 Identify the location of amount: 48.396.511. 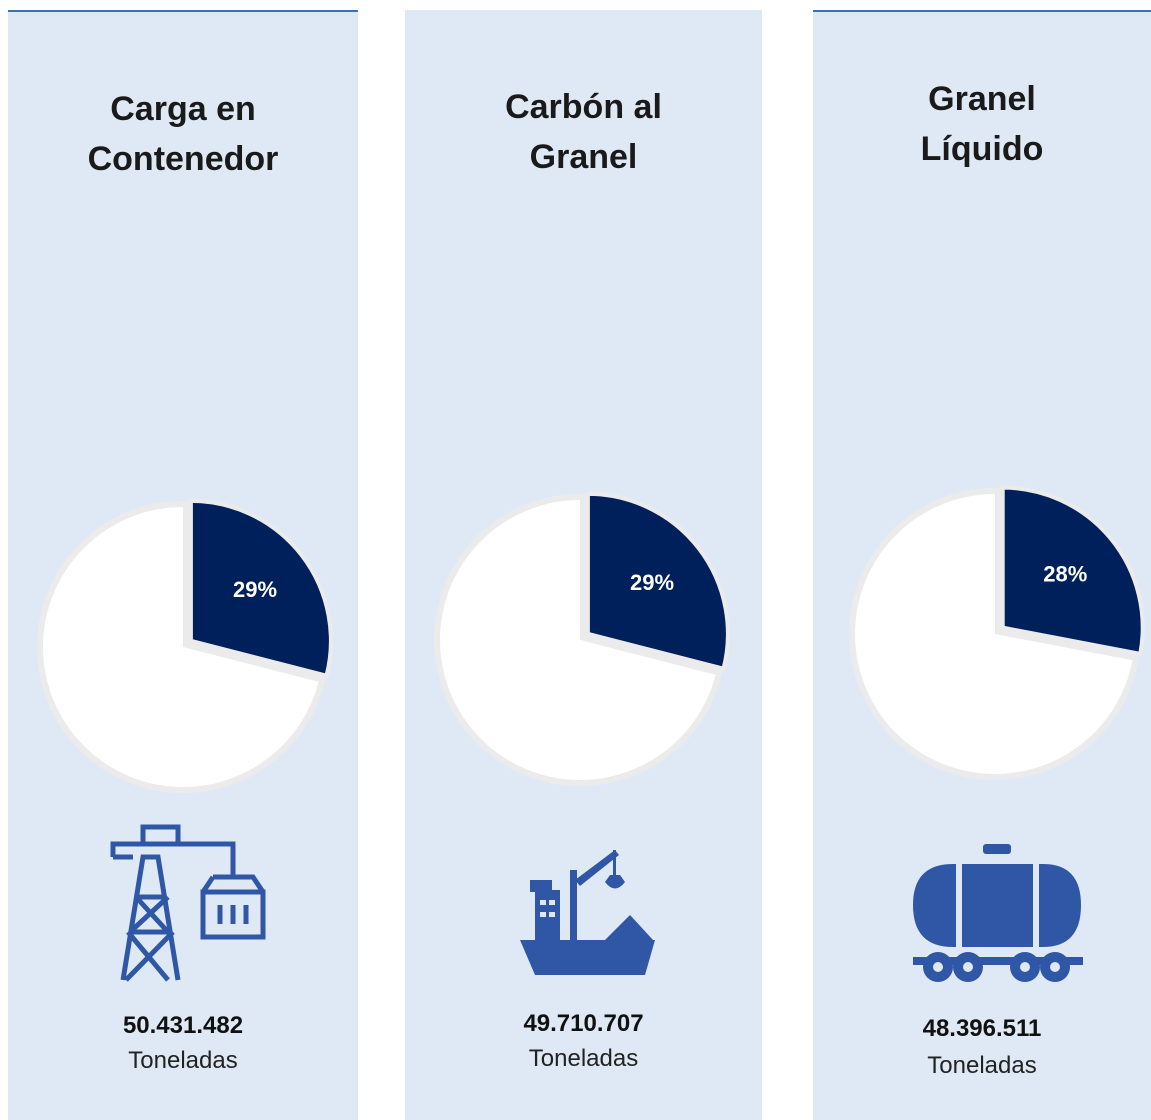
(982, 1028).